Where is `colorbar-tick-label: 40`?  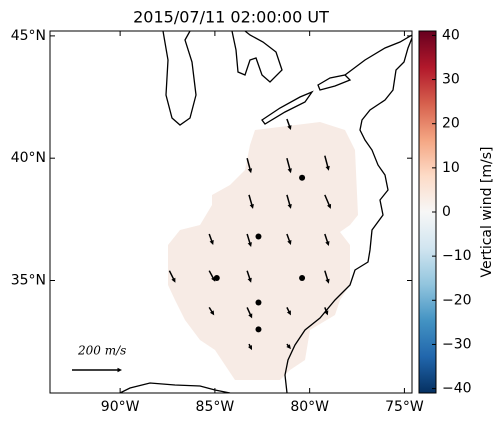
colorbar-tick-label: 40 is located at coordinates (451, 35).